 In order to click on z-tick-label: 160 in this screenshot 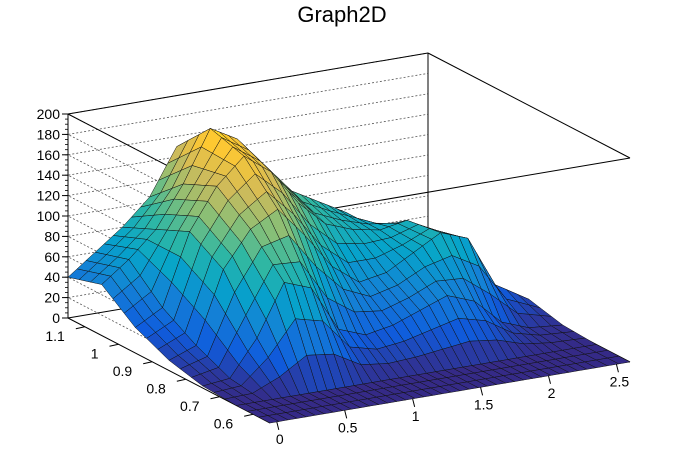, I will do `click(49, 155)`.